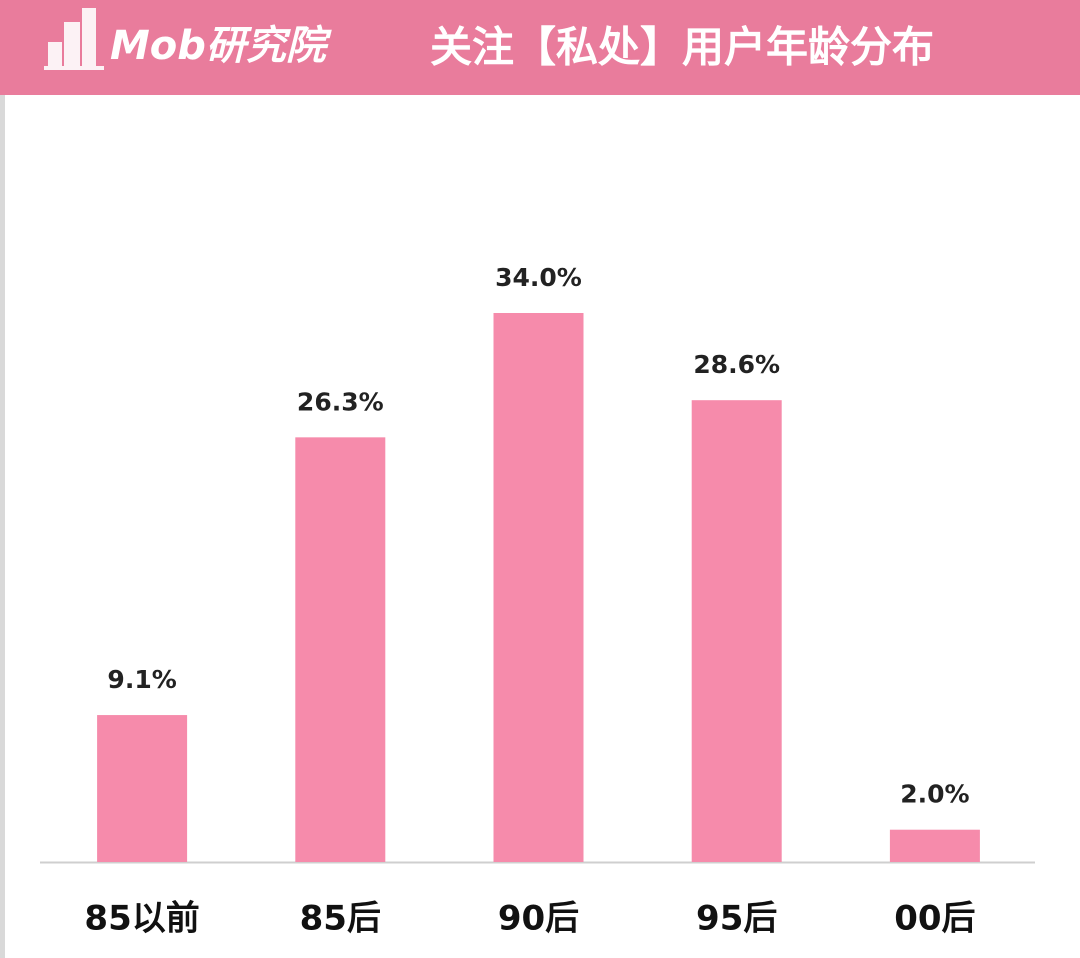 This screenshot has width=1080, height=958. Describe the element at coordinates (934, 794) in the screenshot. I see `value-label: 2.0%` at that location.